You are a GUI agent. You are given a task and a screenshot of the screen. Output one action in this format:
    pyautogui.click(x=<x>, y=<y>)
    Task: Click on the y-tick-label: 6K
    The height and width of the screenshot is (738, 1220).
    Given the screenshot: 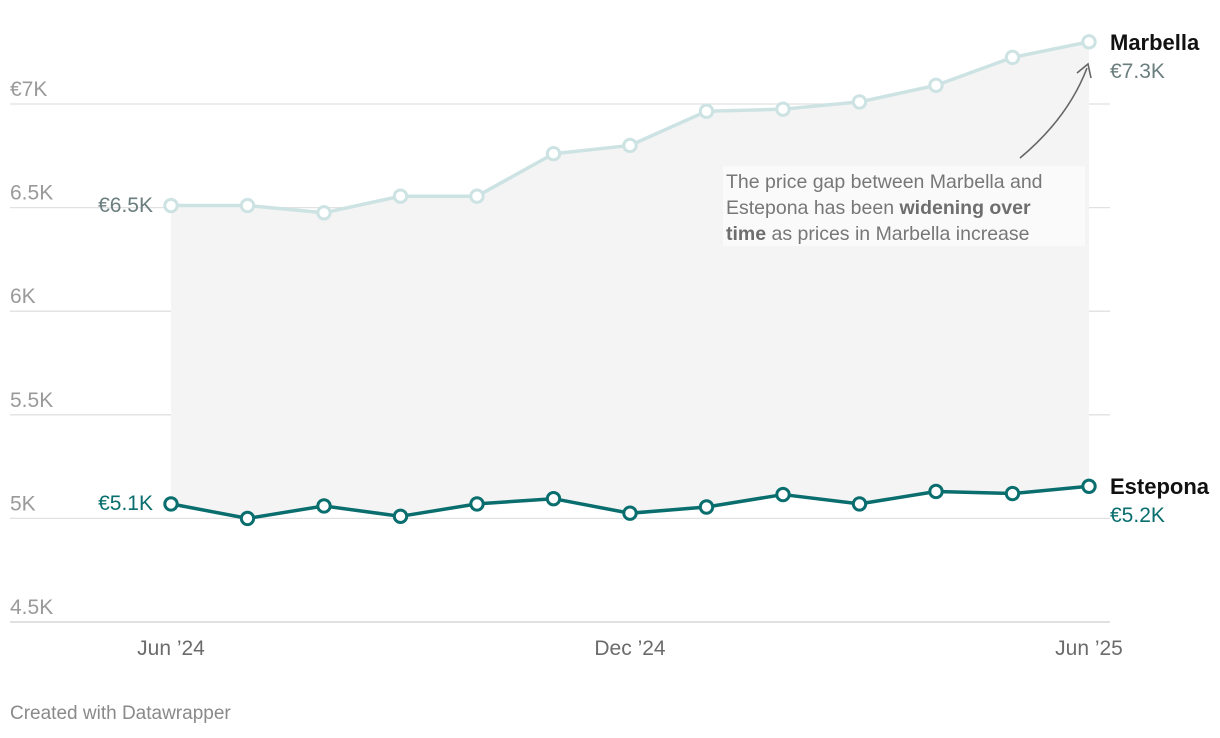 What is the action you would take?
    pyautogui.click(x=23, y=296)
    